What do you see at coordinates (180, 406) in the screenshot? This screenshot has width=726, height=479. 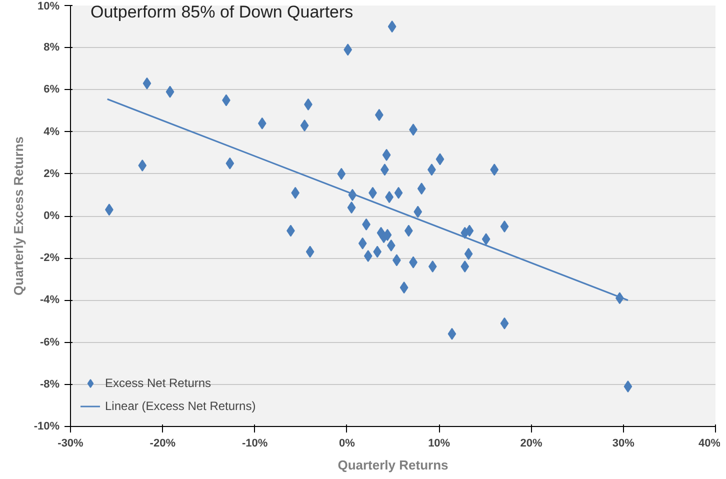 I see `legend-label: Linear (Excess Net Returns)` at bounding box center [180, 406].